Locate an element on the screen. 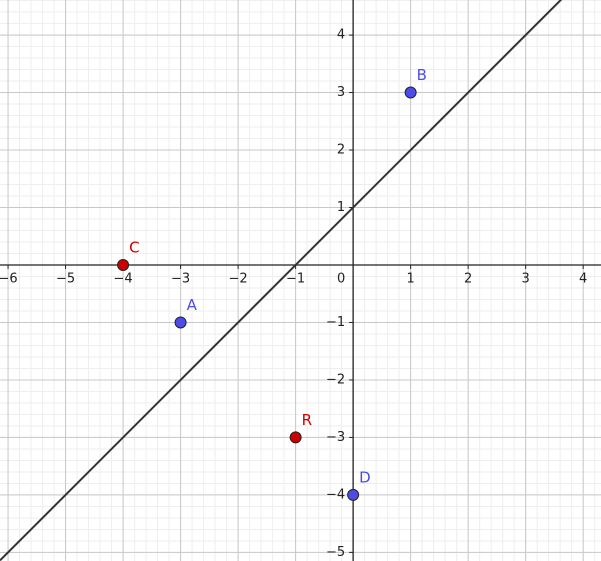 This screenshot has width=601, height=561. x-tick-label: 2 is located at coordinates (468, 278).